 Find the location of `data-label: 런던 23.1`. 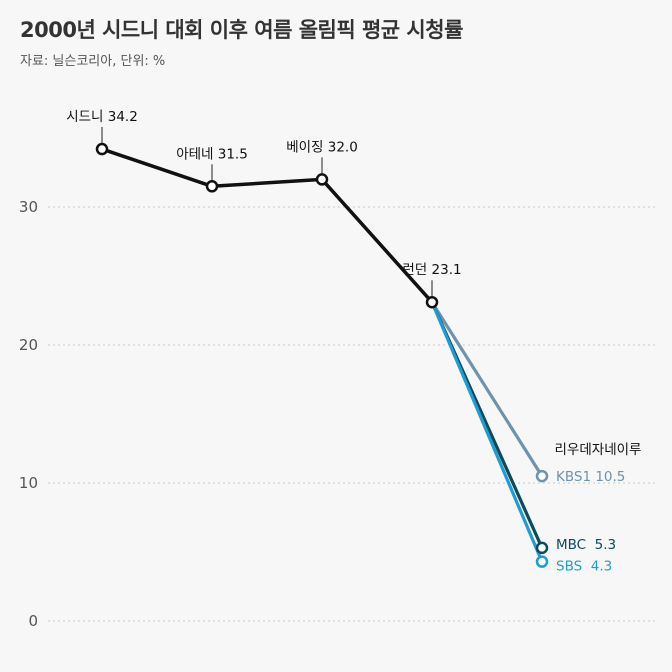

data-label: 런던 23.1 is located at coordinates (431, 270).